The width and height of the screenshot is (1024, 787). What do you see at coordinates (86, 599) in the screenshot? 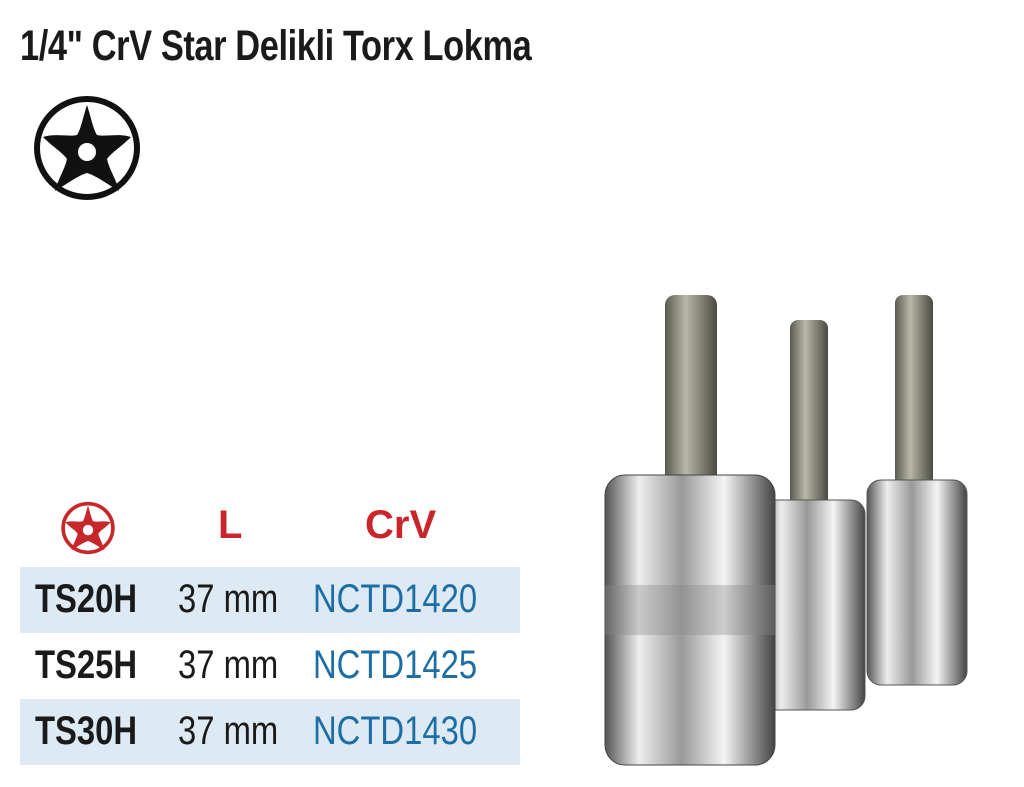
I see `size-cell: TS20H` at bounding box center [86, 599].